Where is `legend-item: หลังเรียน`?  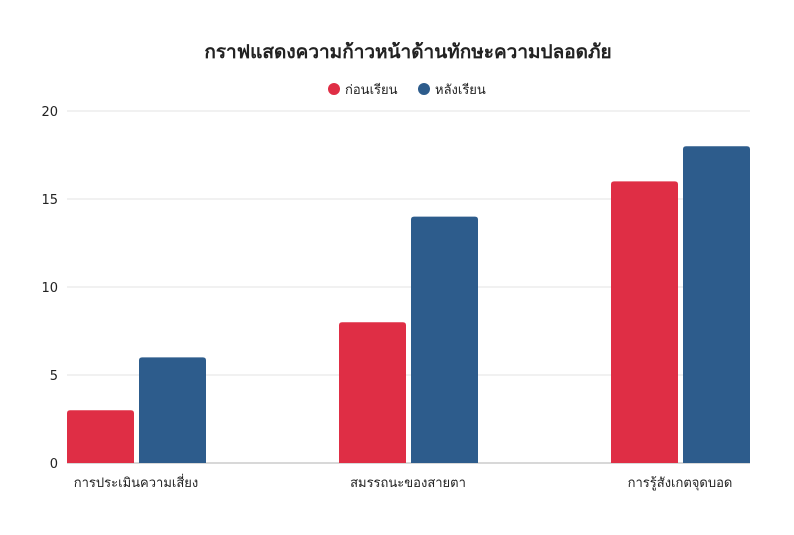
legend-item: หลังเรียน is located at coordinates (452, 90).